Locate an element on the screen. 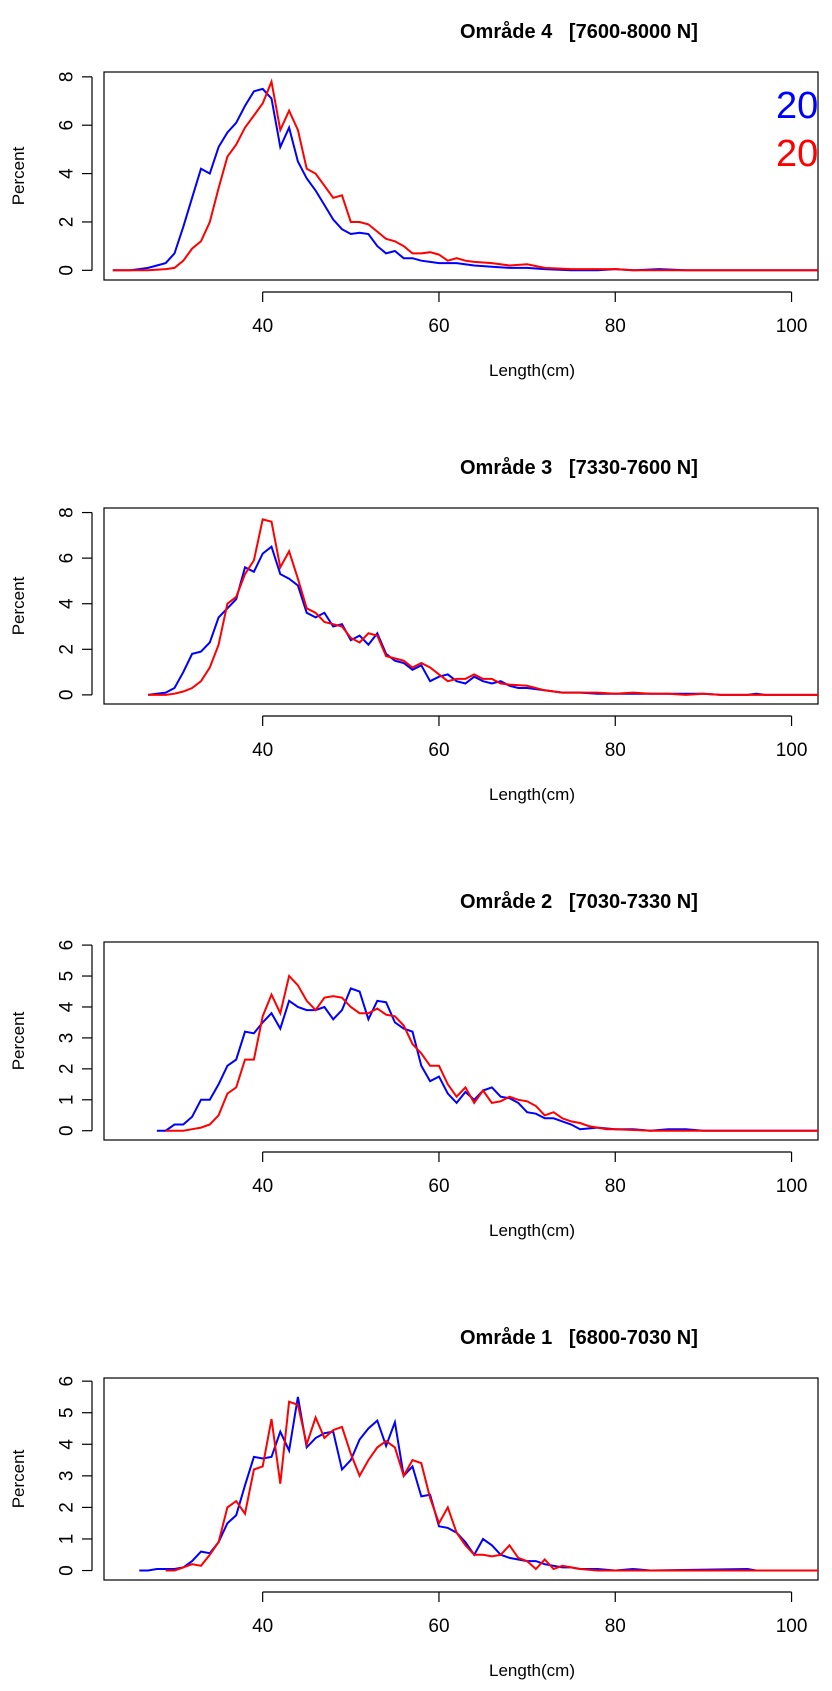 The image size is (832, 1691). chart-title: Område 3 [7330-7600 N] is located at coordinates (579, 467).